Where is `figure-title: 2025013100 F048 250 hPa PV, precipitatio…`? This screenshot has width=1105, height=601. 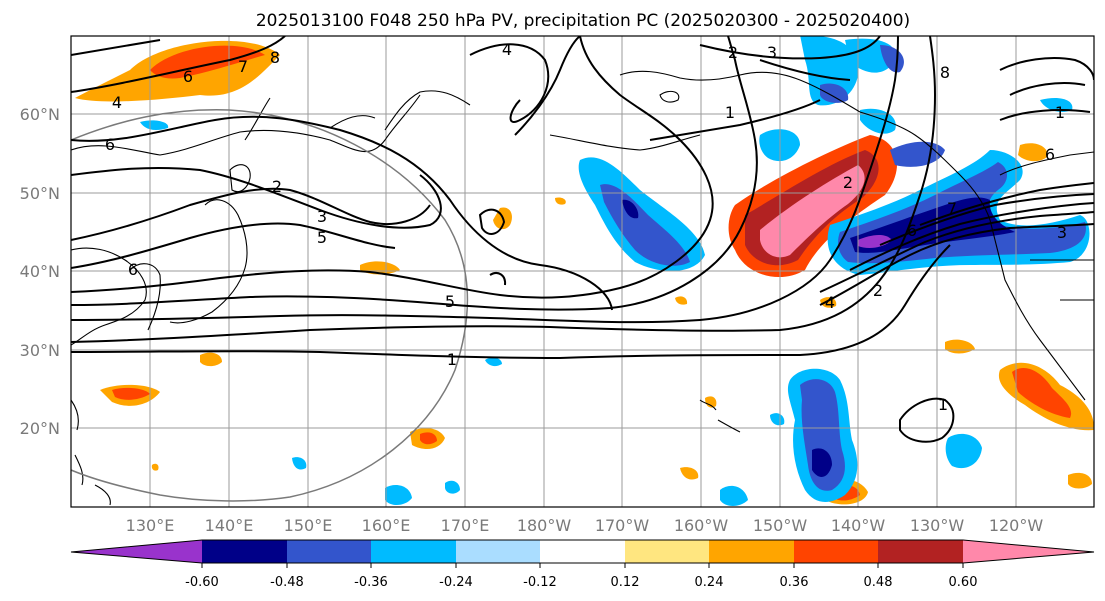
figure-title: 2025013100 F048 250 hPa PV, precipitatio… is located at coordinates (583, 21).